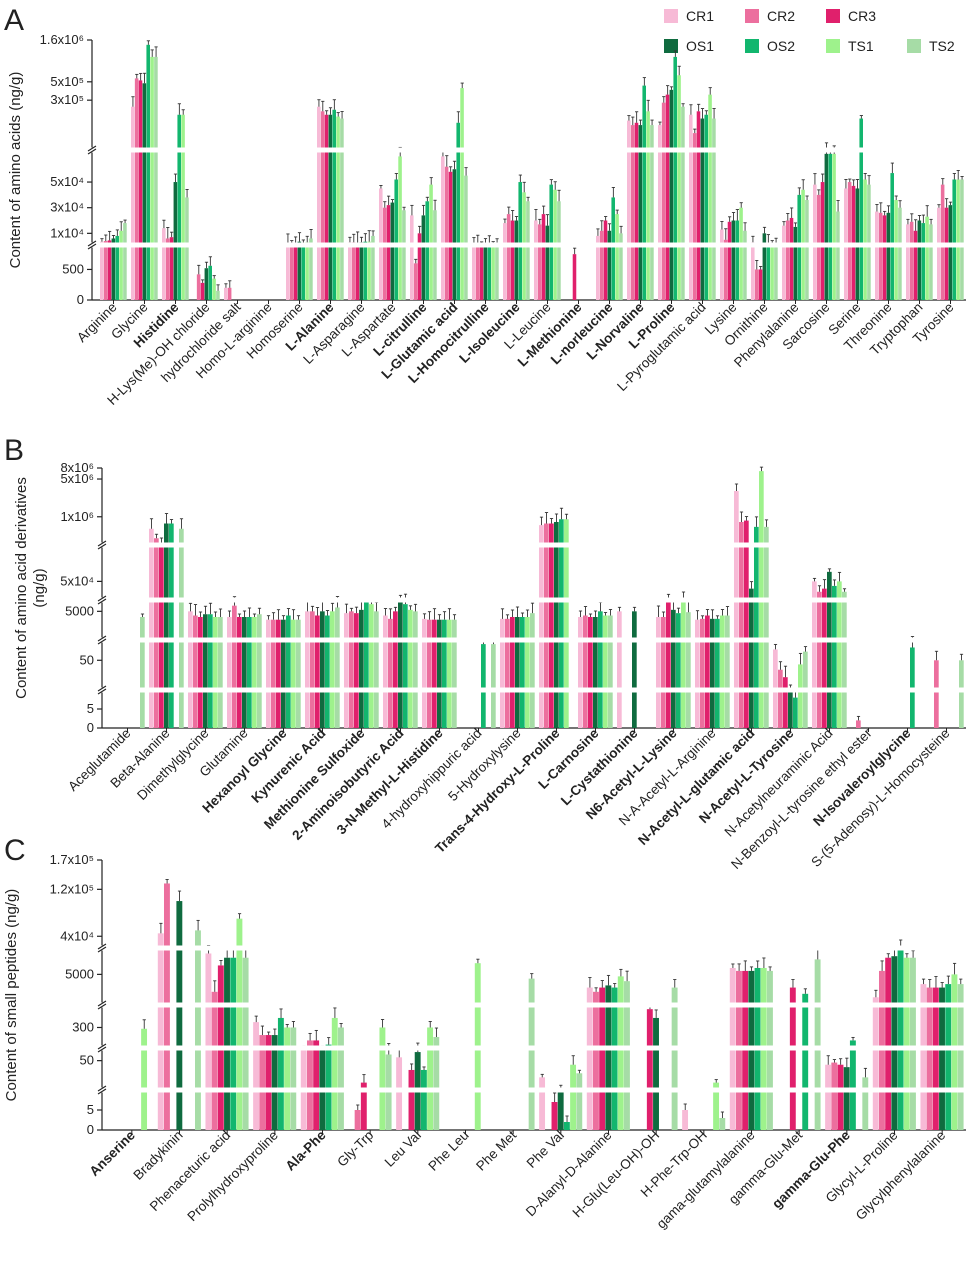 This screenshot has height=1263, width=969. What do you see at coordinates (210, 282) in the screenshot?
I see `bar-a-3-os2` at bounding box center [210, 282].